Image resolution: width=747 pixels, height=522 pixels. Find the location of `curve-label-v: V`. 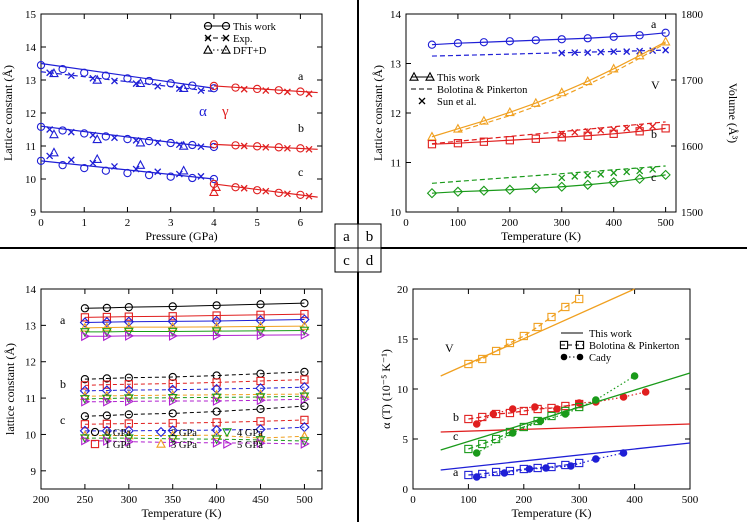

curve-label-v: V is located at coordinates (449, 348).